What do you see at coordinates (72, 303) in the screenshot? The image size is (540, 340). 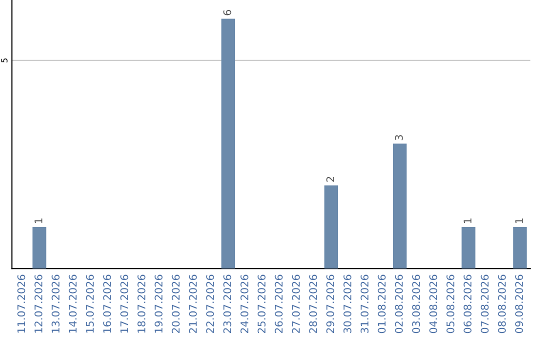 I see `x-tick-label: 14.07.2026` at bounding box center [72, 303].